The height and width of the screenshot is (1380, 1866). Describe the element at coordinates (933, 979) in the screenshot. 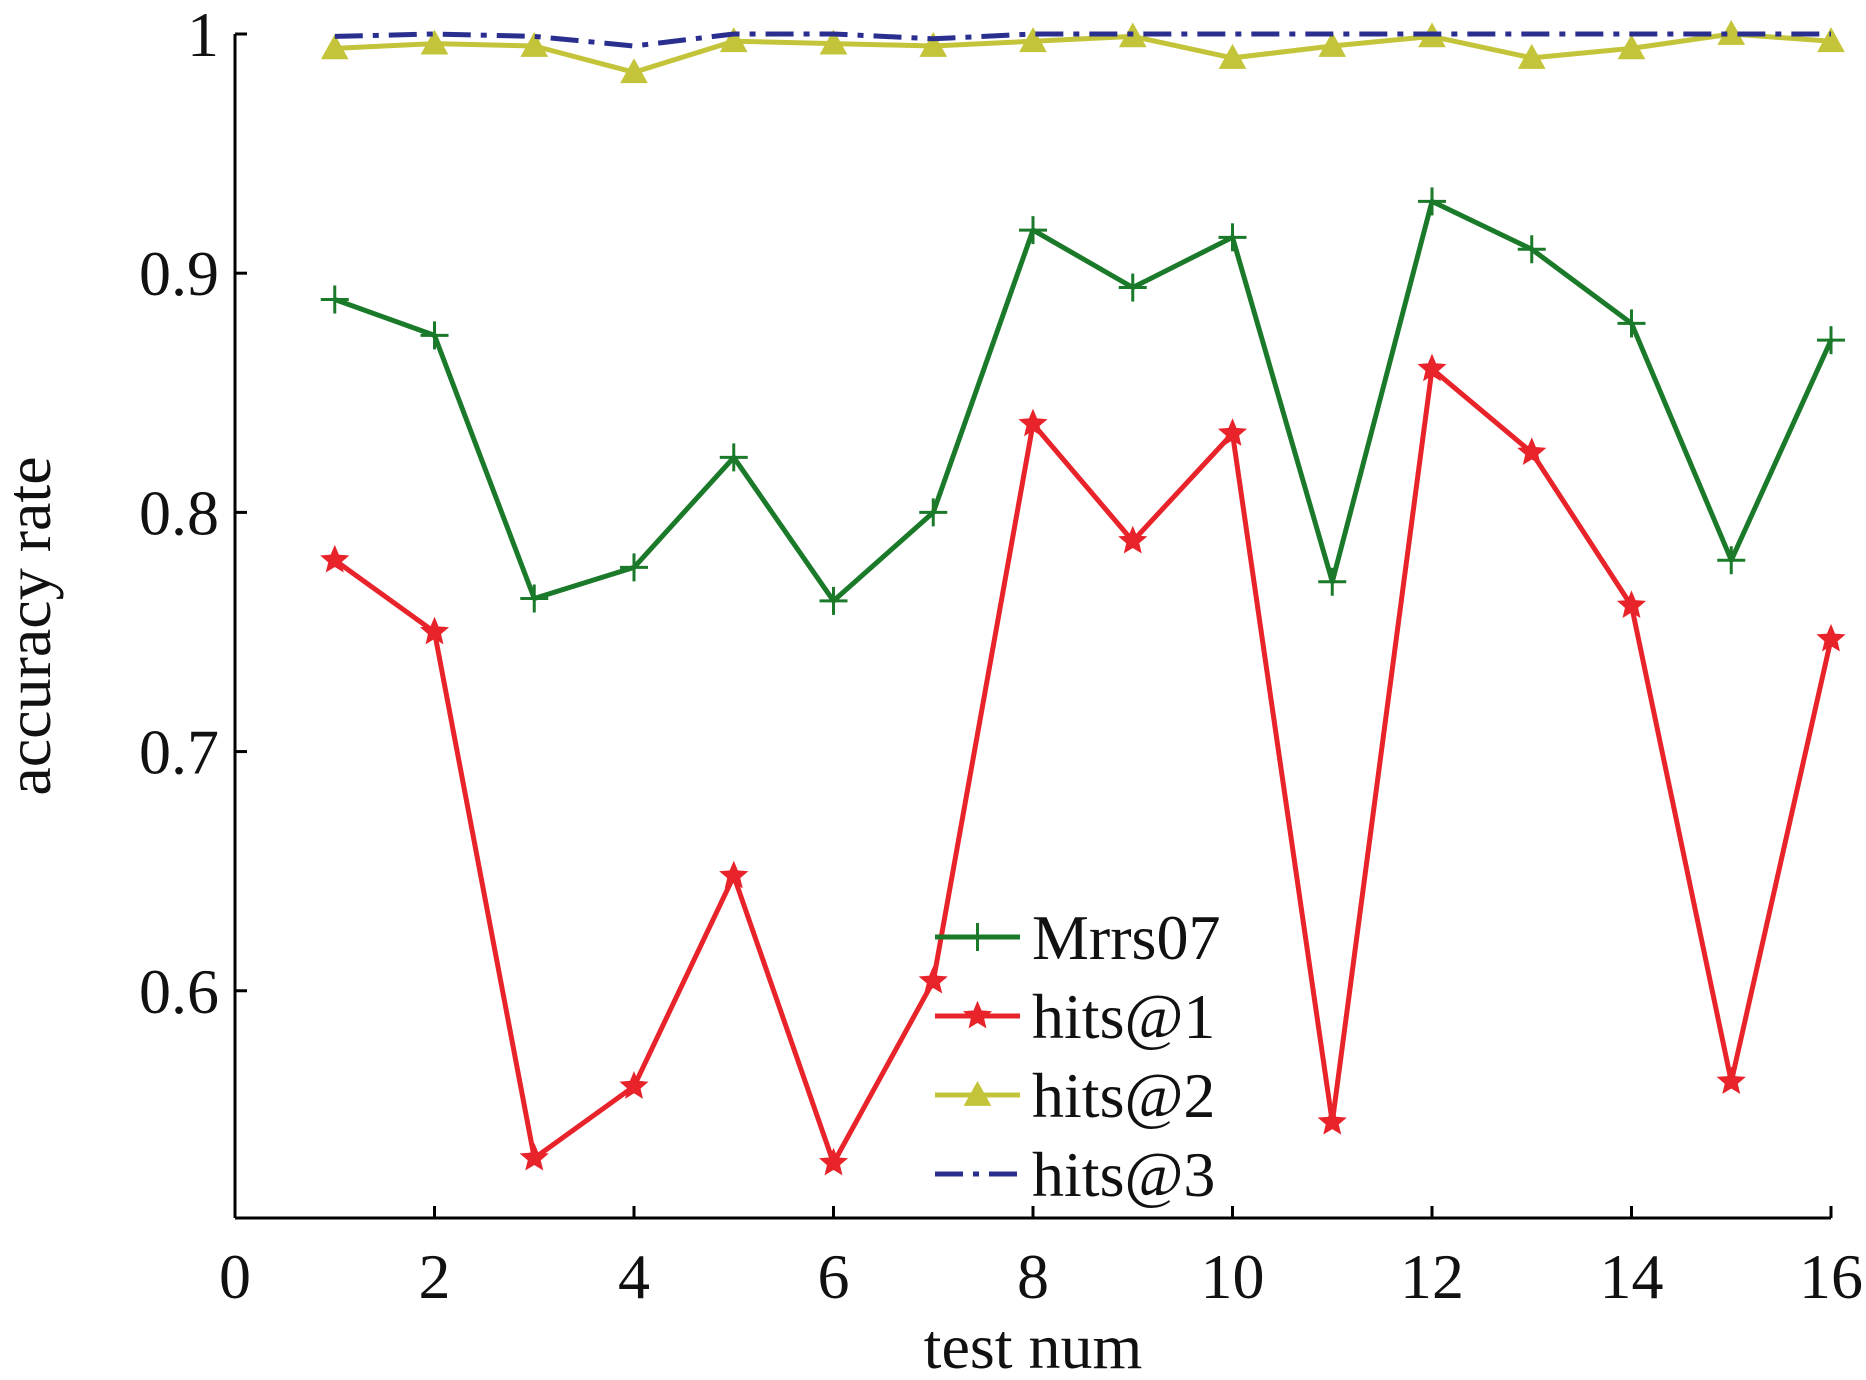

I see `point-hits@1-7` at that location.